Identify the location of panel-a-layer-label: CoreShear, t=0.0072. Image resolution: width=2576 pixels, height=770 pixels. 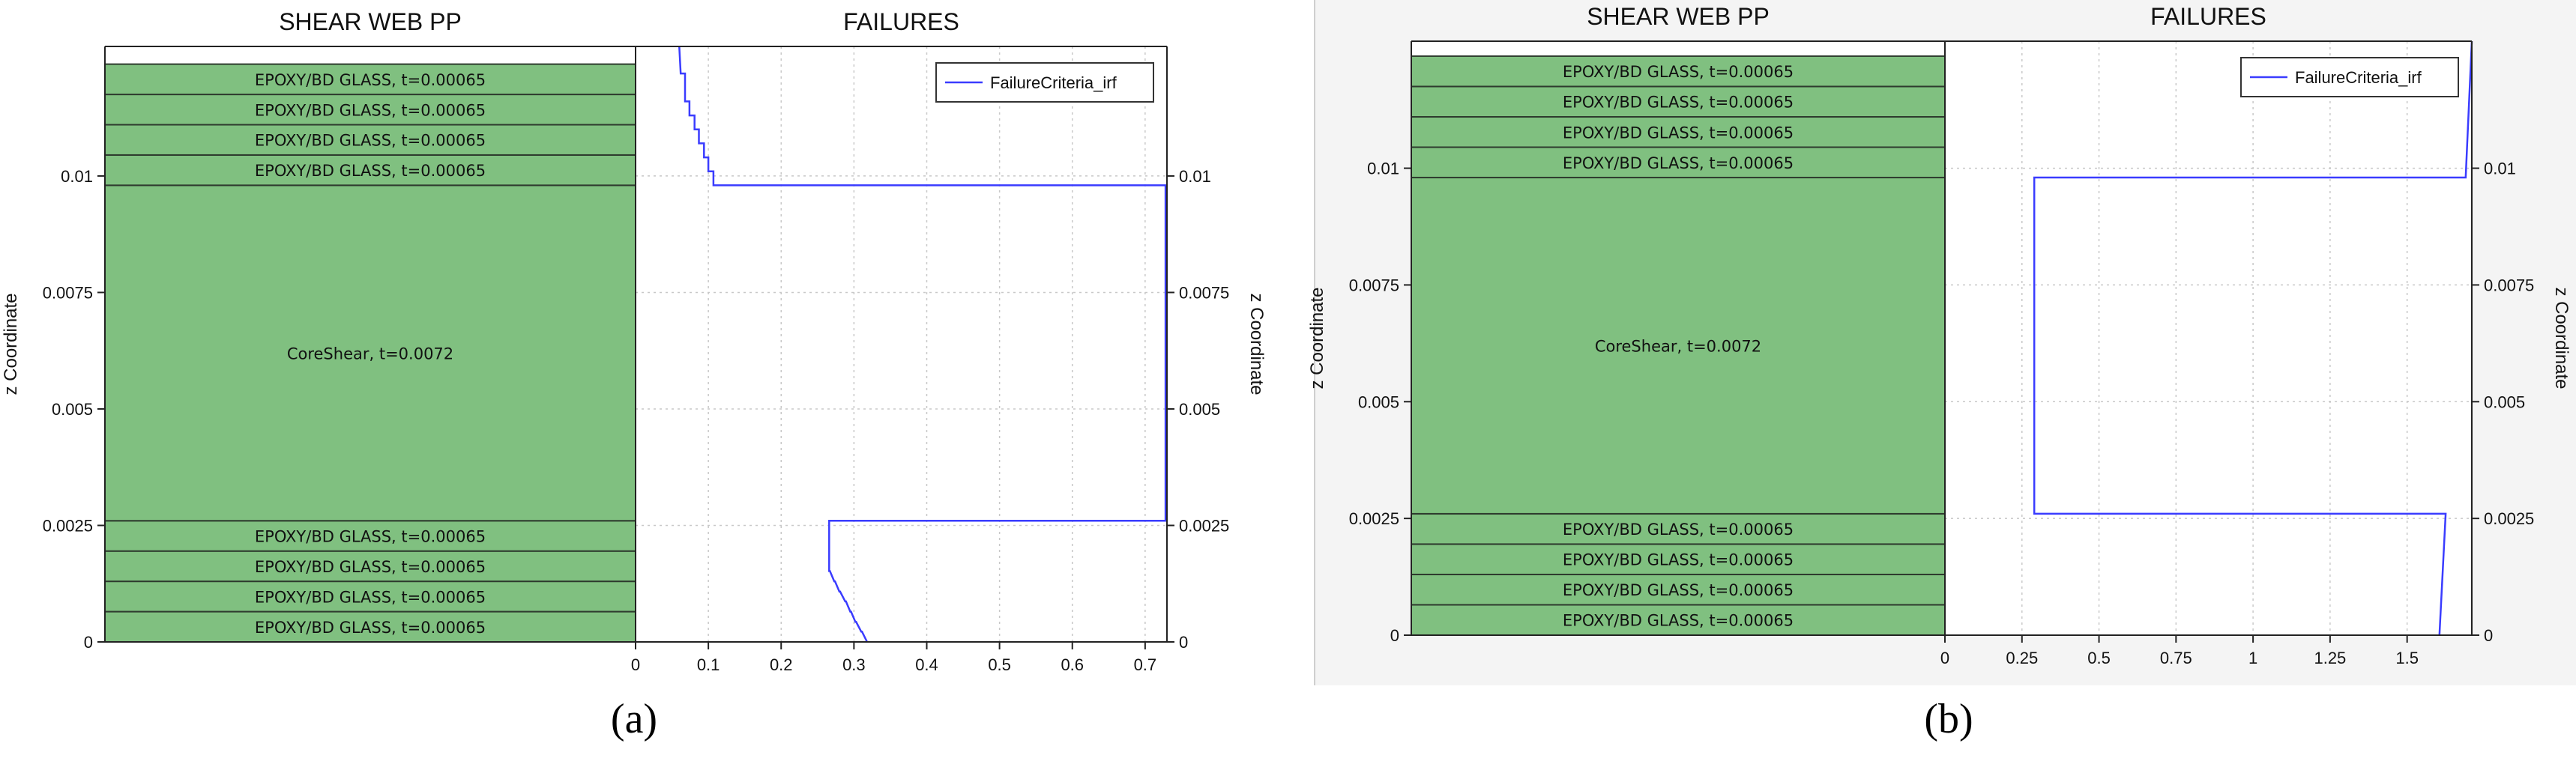
(370, 354).